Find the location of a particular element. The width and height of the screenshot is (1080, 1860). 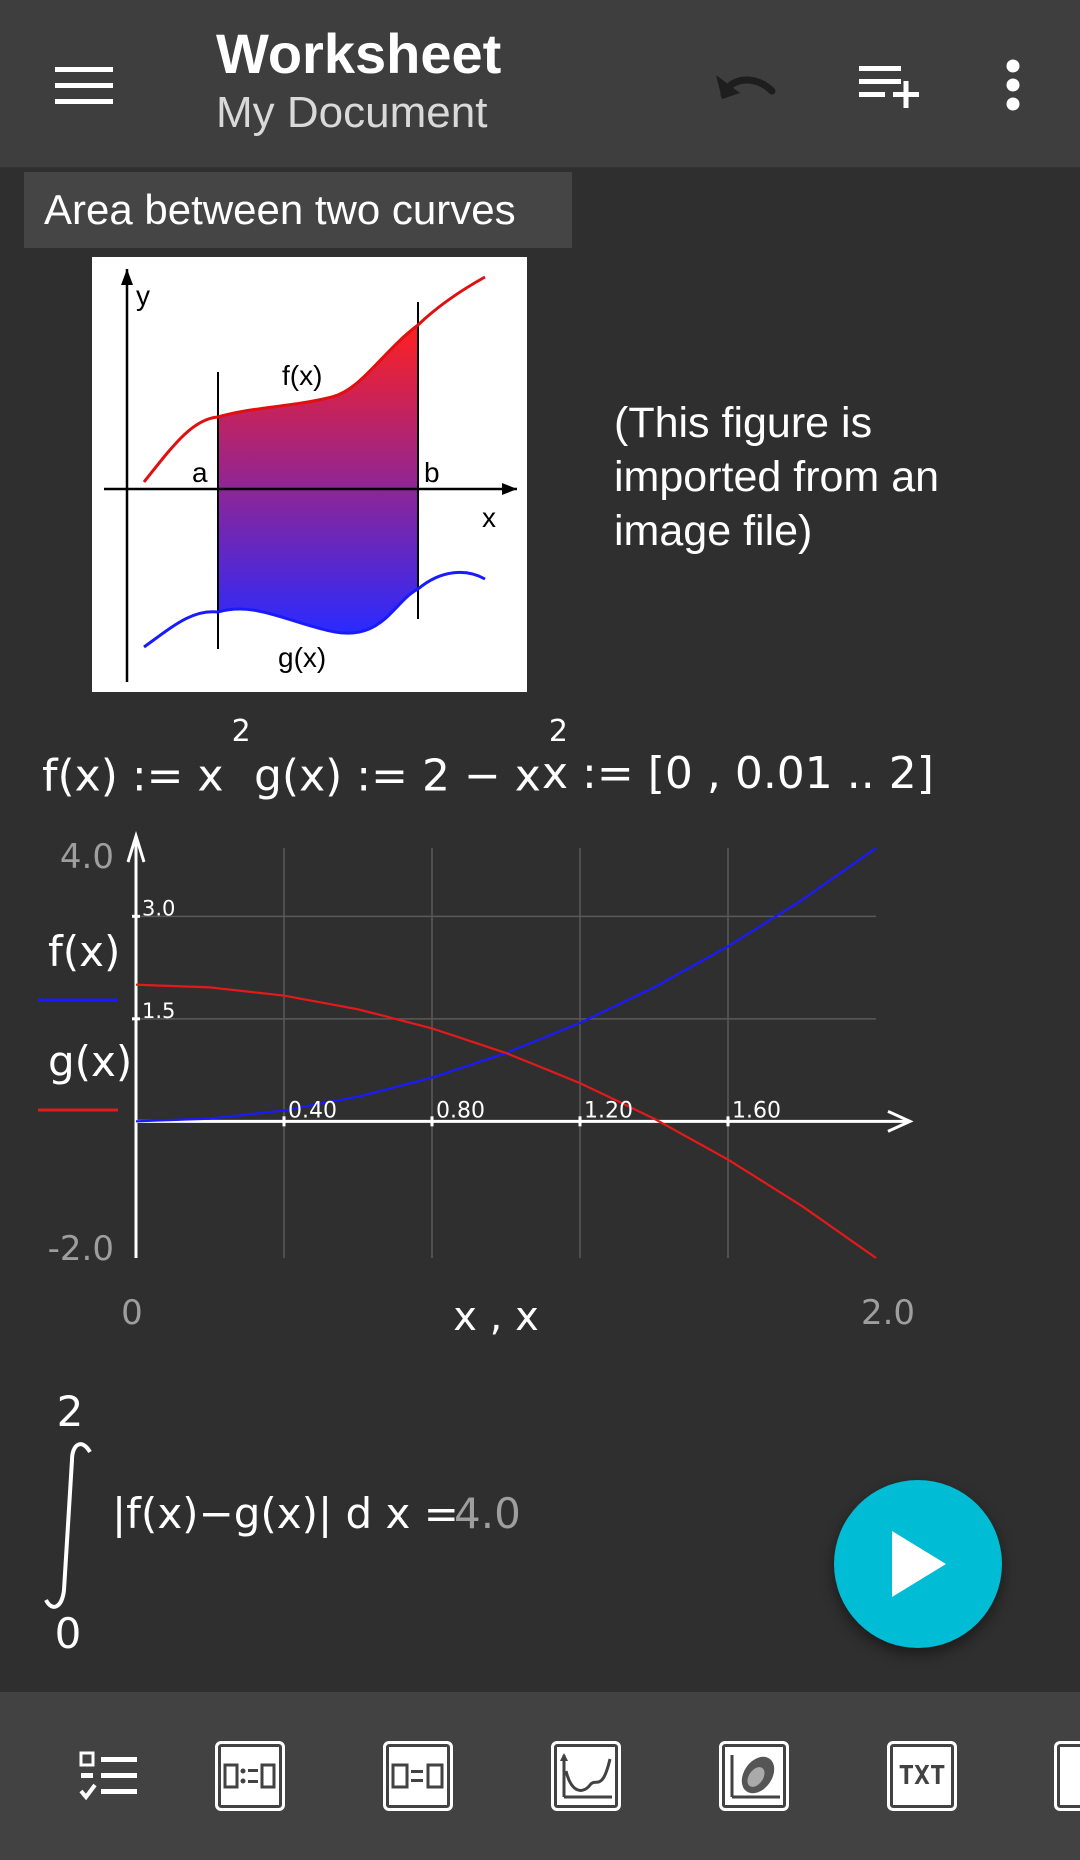

plot-box-icon is located at coordinates (586, 1776).